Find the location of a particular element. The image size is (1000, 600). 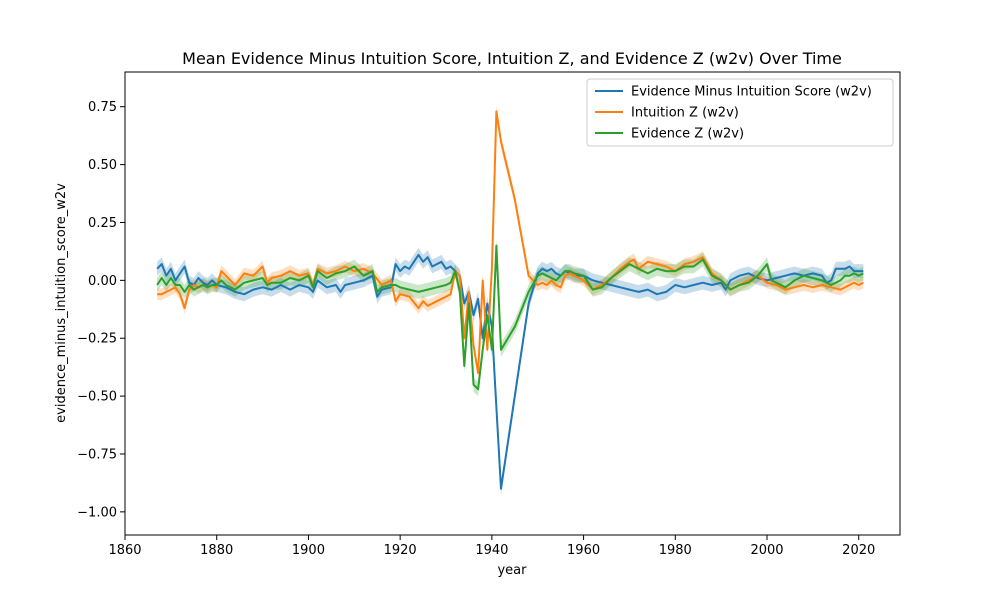

y-tick-label: 0.75 is located at coordinates (102, 107).